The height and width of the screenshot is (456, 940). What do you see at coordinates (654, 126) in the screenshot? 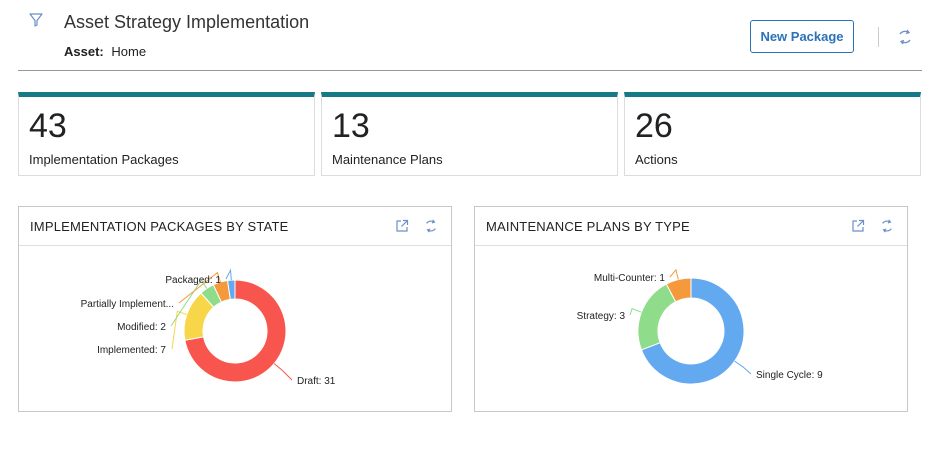
I see `kpi-value: 26` at bounding box center [654, 126].